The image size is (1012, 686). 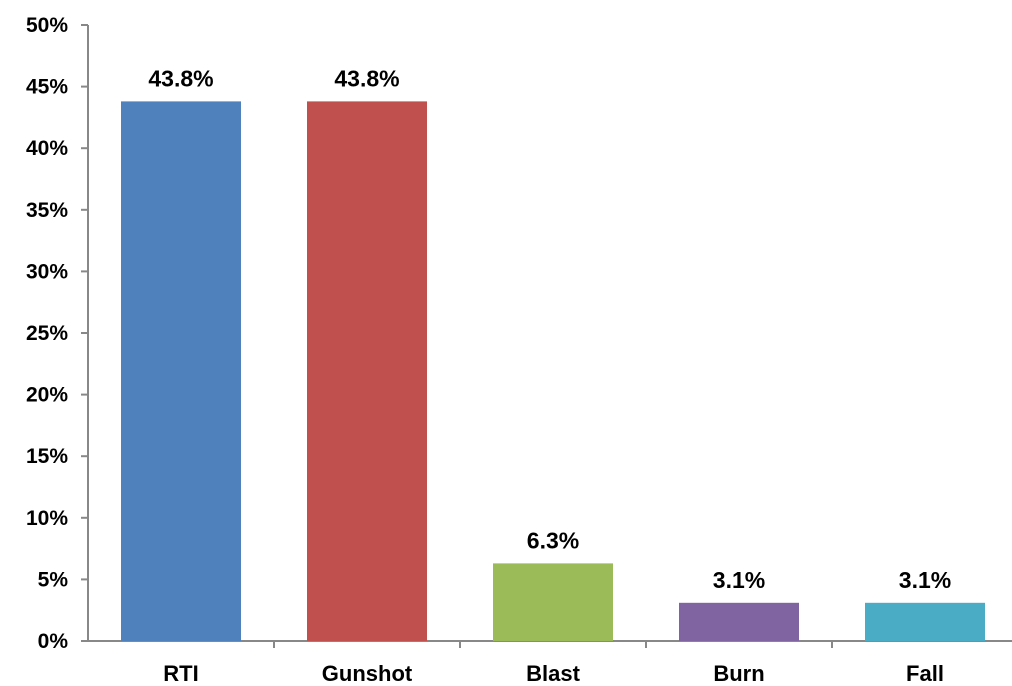 I want to click on y-tick-label: 25%, so click(x=47, y=333).